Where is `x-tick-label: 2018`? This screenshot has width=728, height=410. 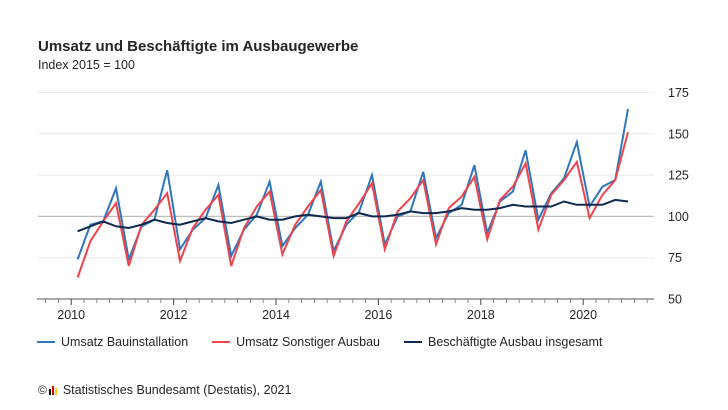 x-tick-label: 2018 is located at coordinates (481, 315).